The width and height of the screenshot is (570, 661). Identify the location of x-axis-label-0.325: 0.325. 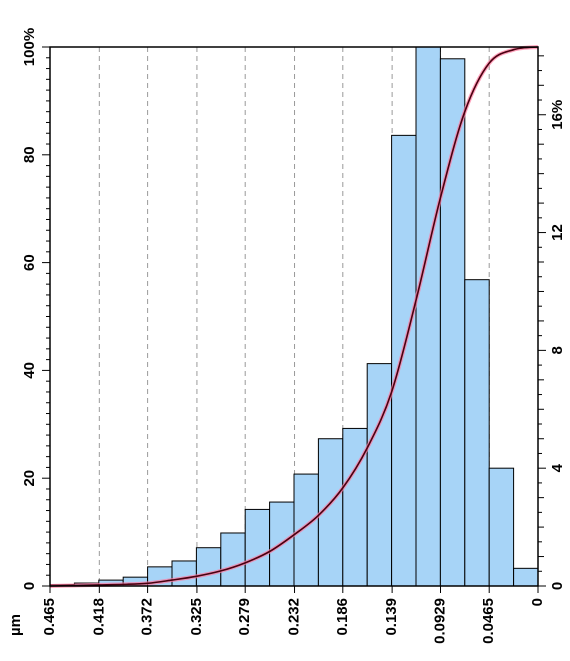
(196, 617).